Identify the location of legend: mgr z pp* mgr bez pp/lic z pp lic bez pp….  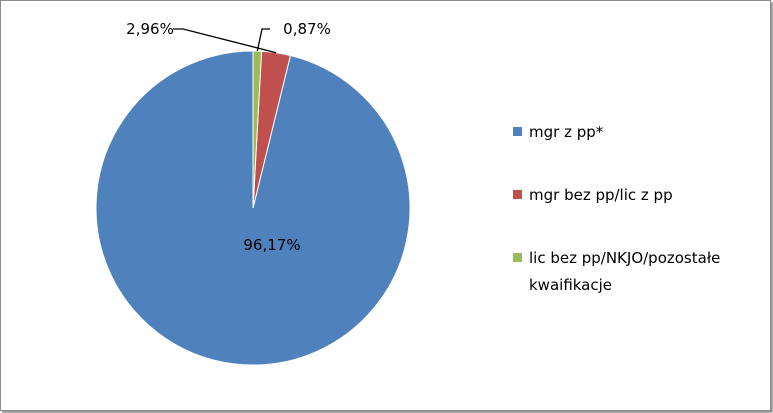
(616, 208).